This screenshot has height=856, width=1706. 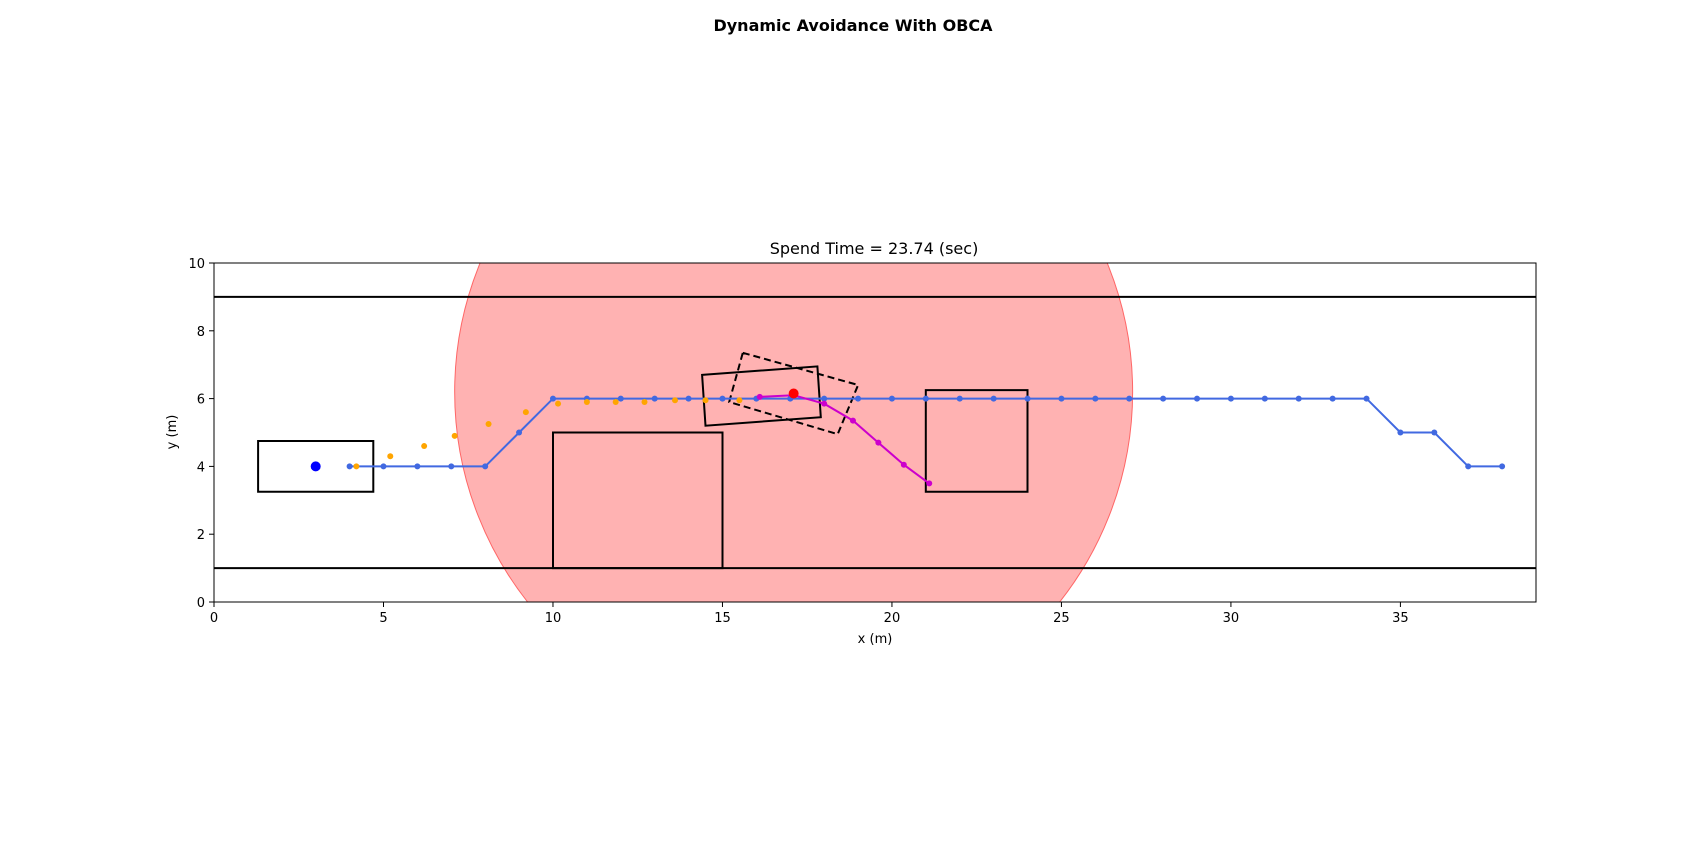 I want to click on predicted-vehicle-box, so click(x=793, y=393).